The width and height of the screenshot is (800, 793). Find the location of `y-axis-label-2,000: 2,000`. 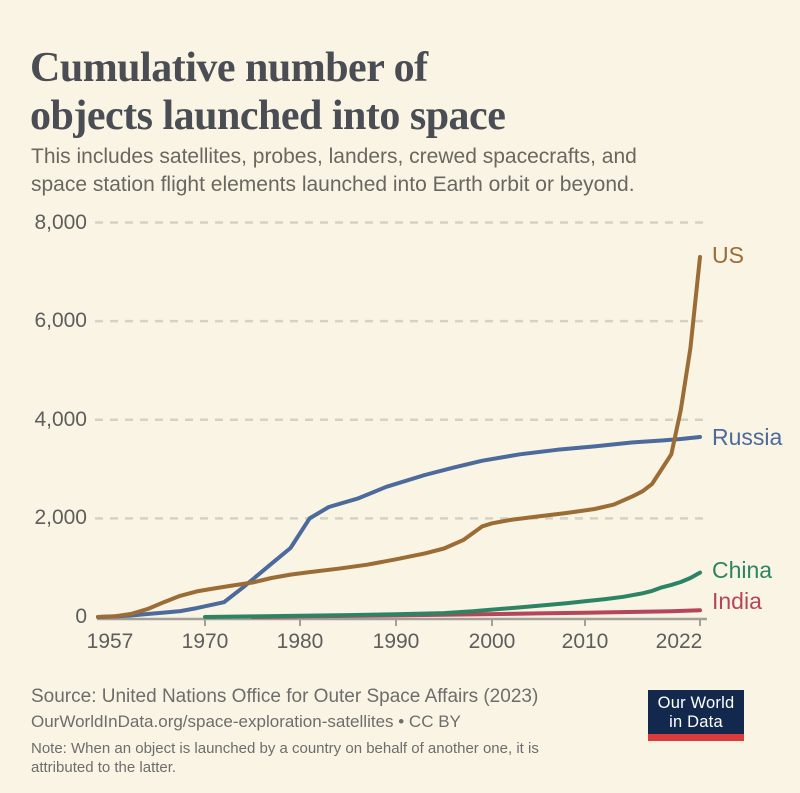

y-axis-label-2,000: 2,000 is located at coordinates (60, 518).